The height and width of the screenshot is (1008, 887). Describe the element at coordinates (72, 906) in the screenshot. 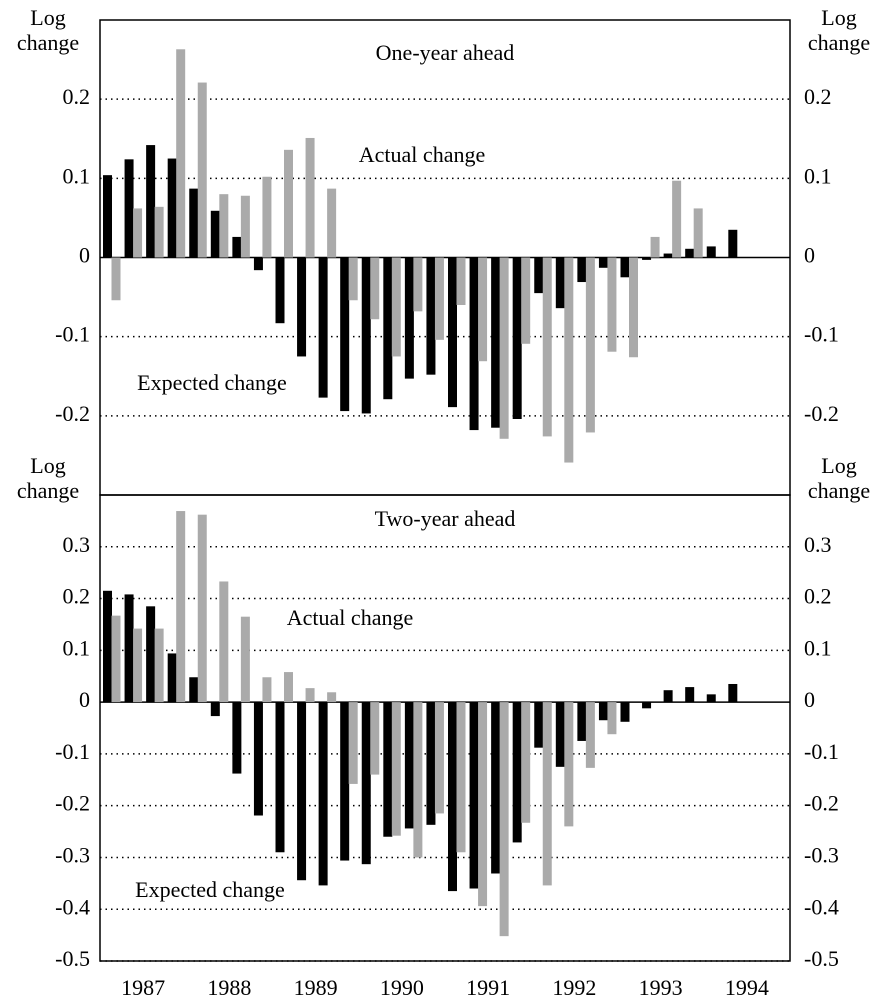

I see `y-tick-label: -0.4` at that location.